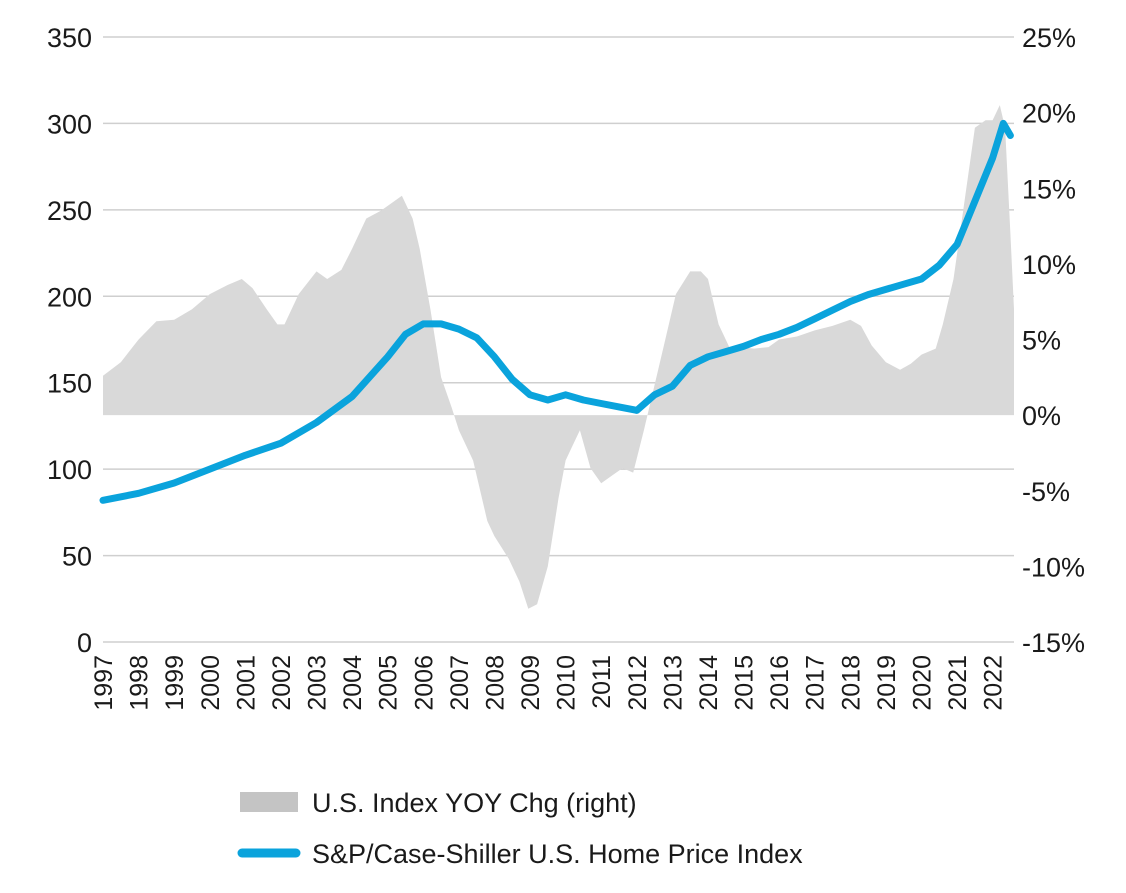  What do you see at coordinates (1046, 492) in the screenshot?
I see `right-tick-label: -5%` at bounding box center [1046, 492].